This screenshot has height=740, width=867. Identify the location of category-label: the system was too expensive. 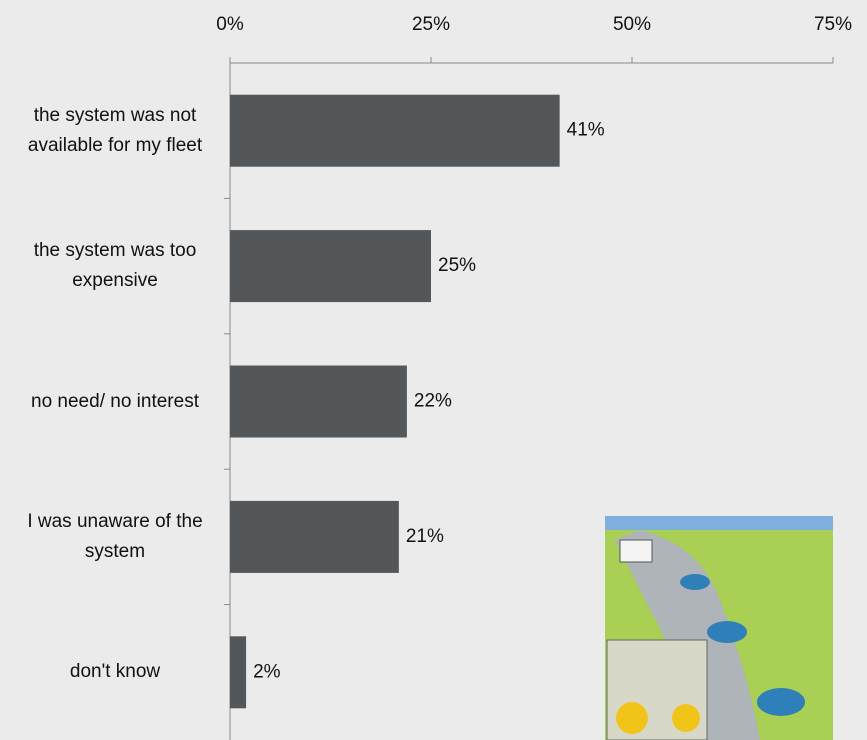
(115, 266).